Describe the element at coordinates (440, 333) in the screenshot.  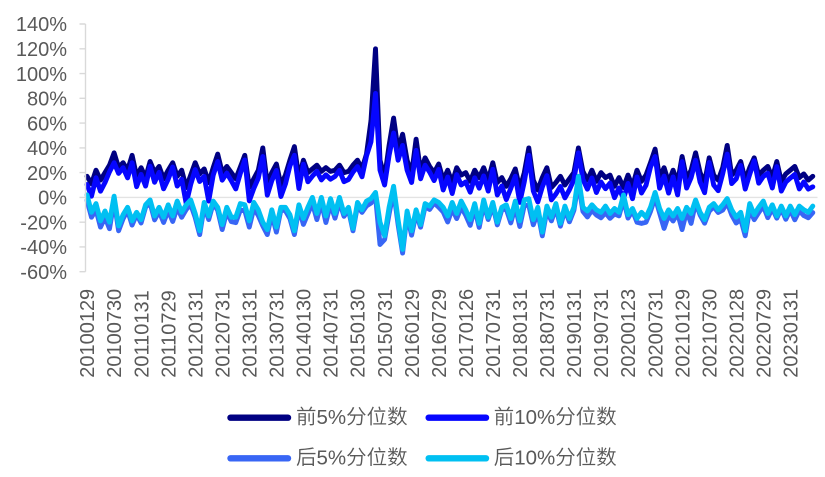
I see `svg-text: 20160729` at that location.